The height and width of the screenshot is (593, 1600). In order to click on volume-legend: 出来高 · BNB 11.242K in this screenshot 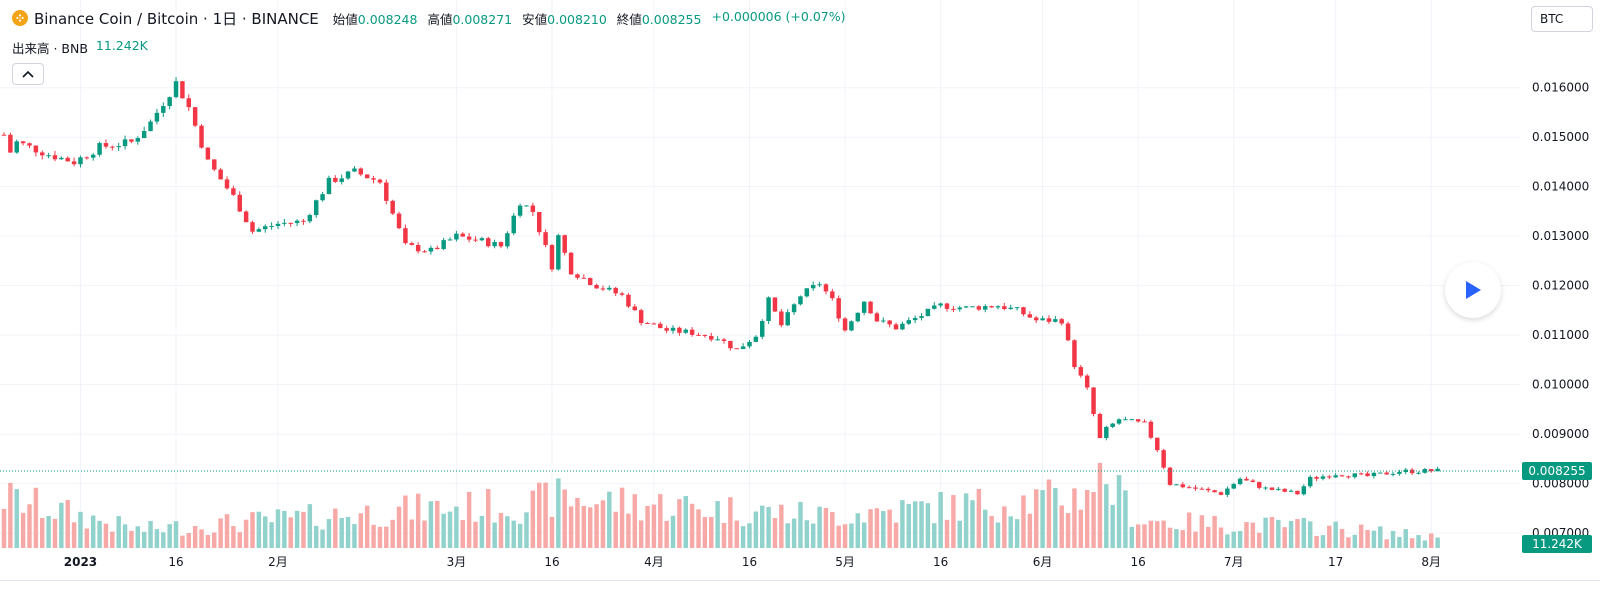, I will do `click(80, 47)`.